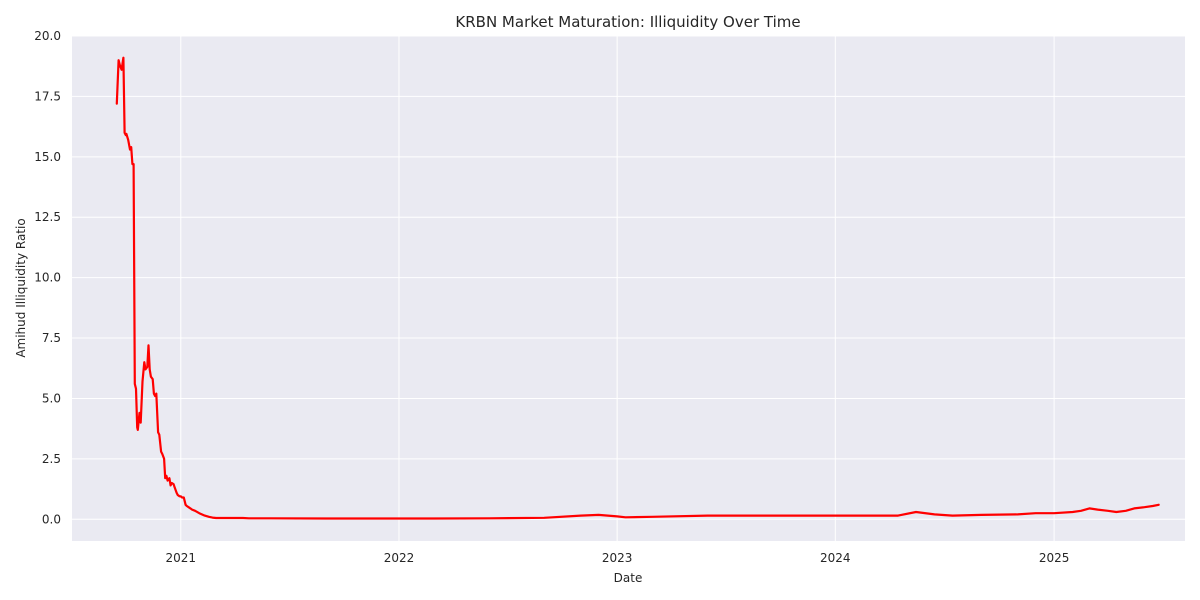 This screenshot has height=600, width=1200. Describe the element at coordinates (181, 558) in the screenshot. I see `x-tick-label: 2021` at that location.